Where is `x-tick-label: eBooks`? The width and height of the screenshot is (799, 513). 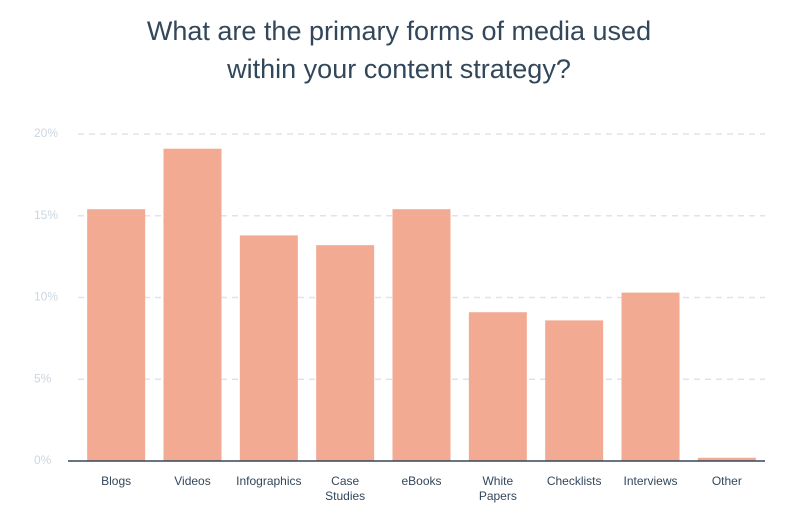
x-tick-label: eBooks is located at coordinates (421, 481).